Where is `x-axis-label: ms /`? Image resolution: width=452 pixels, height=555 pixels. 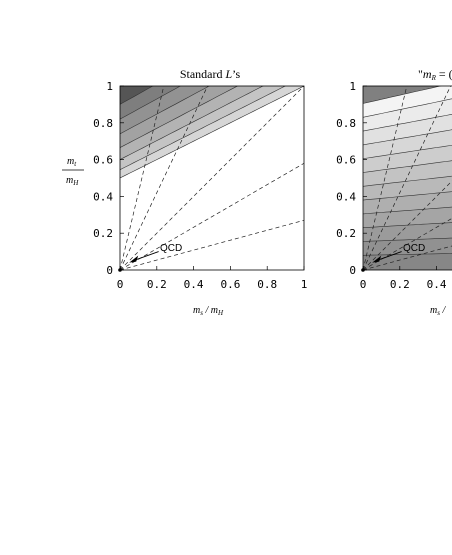
x-axis-label: ms / is located at coordinates (438, 311).